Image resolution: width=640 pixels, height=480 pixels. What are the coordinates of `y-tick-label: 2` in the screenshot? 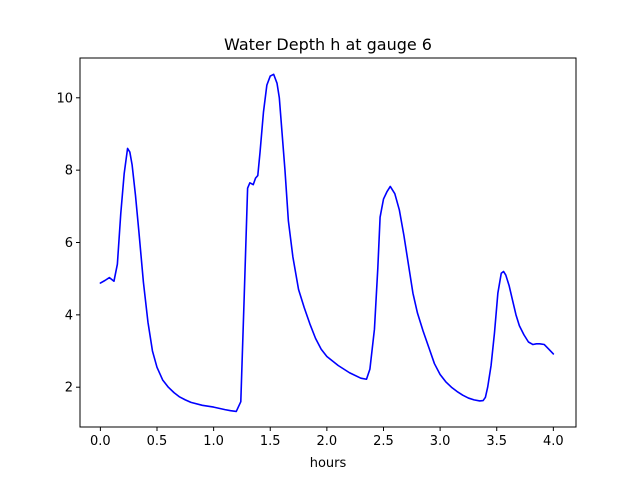 It's located at (69, 388).